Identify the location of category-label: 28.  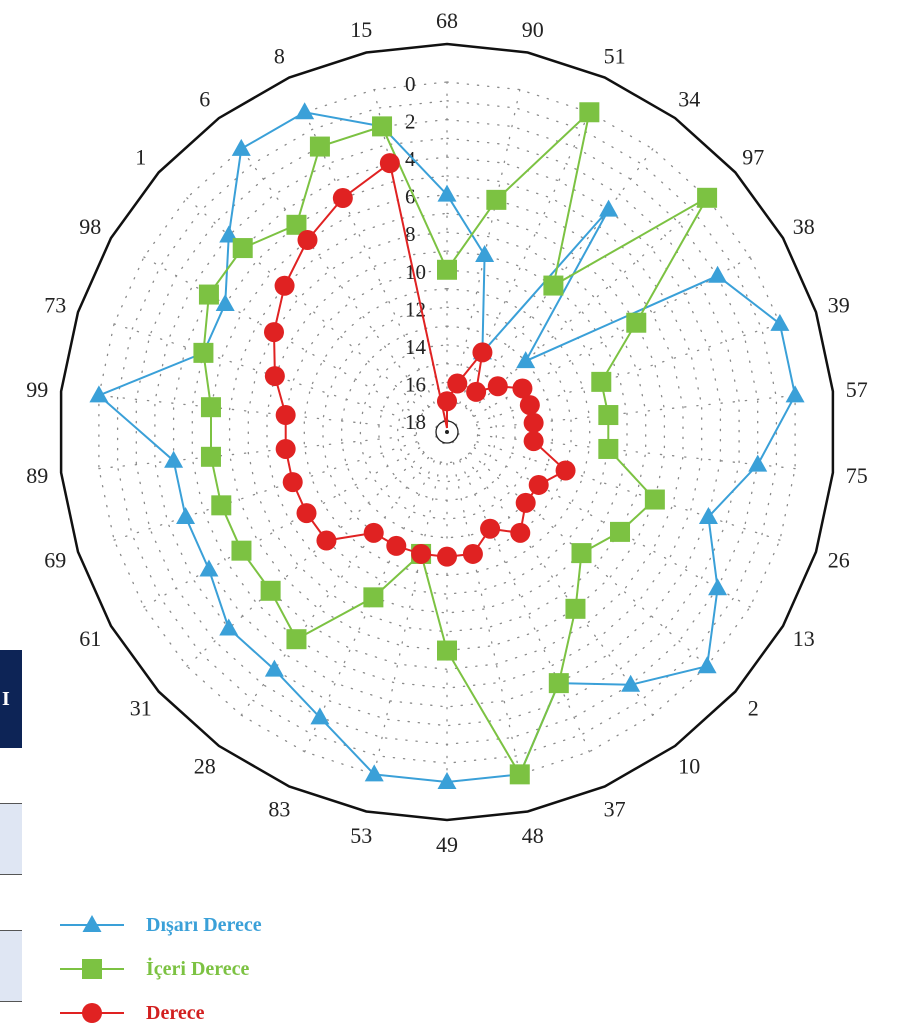
(205, 765).